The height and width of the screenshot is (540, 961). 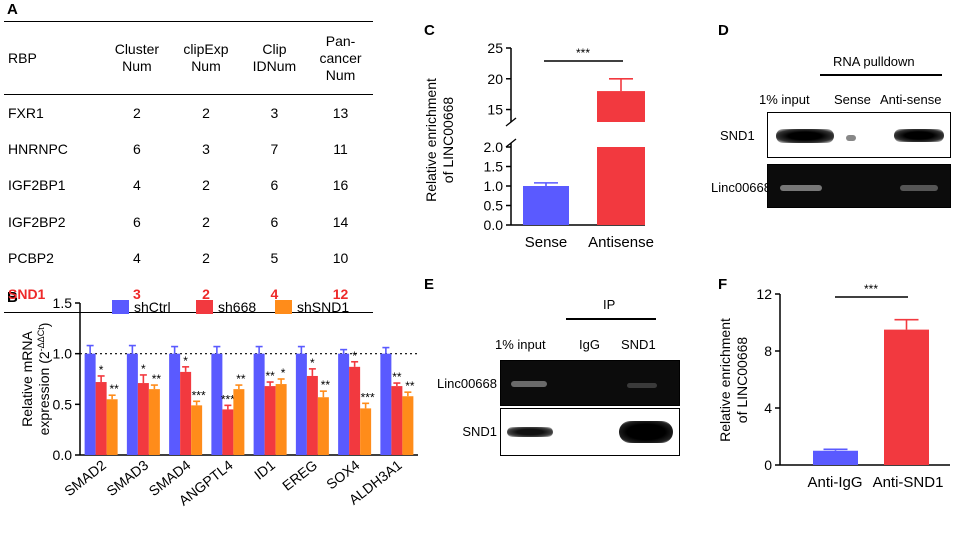 I want to click on panel-label-f: F, so click(x=723, y=284).